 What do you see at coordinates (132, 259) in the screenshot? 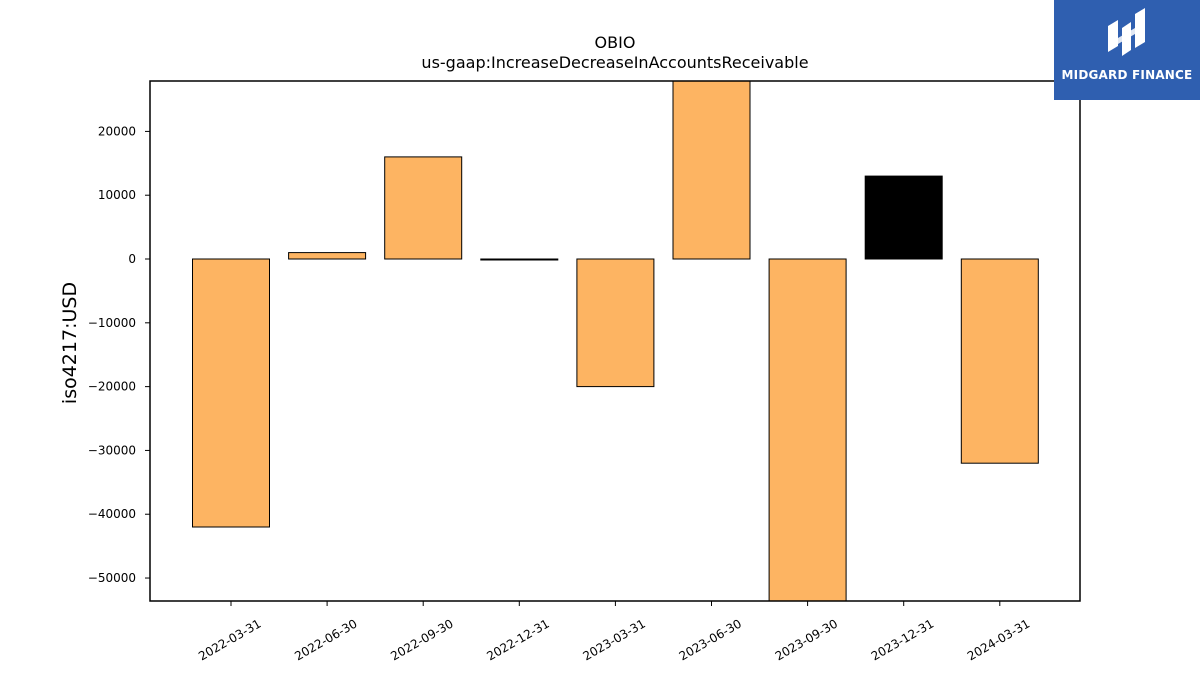
I see `y-tick-label: 0` at bounding box center [132, 259].